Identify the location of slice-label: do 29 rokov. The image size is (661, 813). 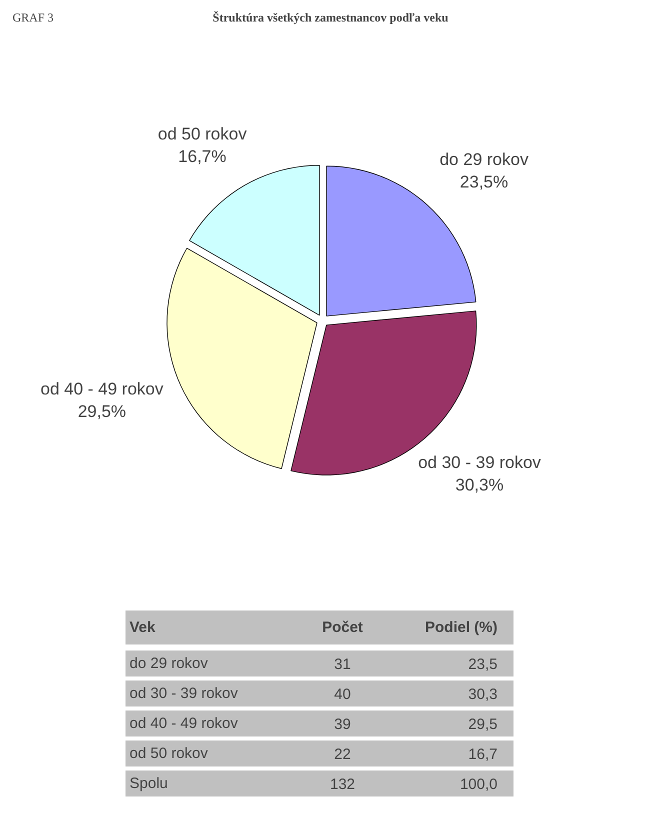
(484, 159).